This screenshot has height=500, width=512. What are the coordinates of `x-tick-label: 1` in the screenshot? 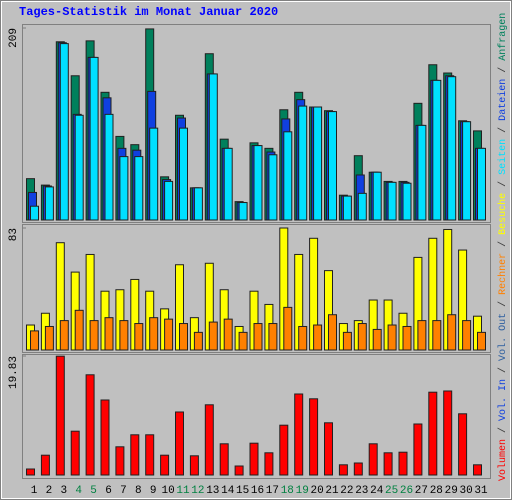 It's located at (34, 491).